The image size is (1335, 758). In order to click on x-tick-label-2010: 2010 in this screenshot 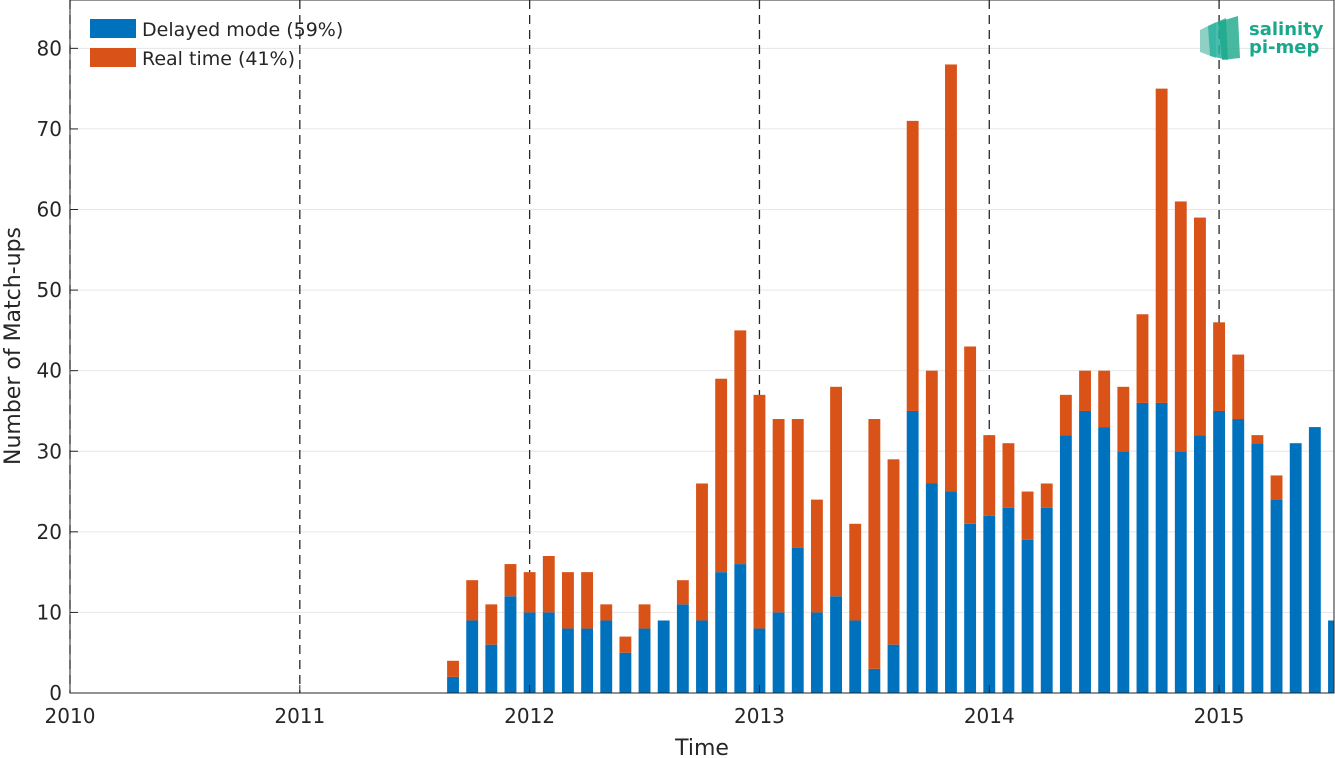, I will do `click(70, 716)`.